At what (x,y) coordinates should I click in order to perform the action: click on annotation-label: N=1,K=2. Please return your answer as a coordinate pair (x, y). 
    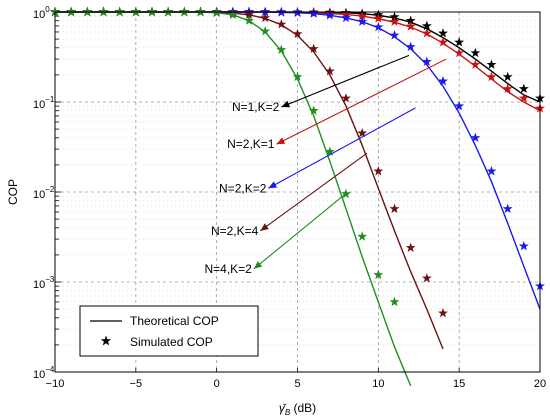
    Looking at the image, I should click on (256, 107).